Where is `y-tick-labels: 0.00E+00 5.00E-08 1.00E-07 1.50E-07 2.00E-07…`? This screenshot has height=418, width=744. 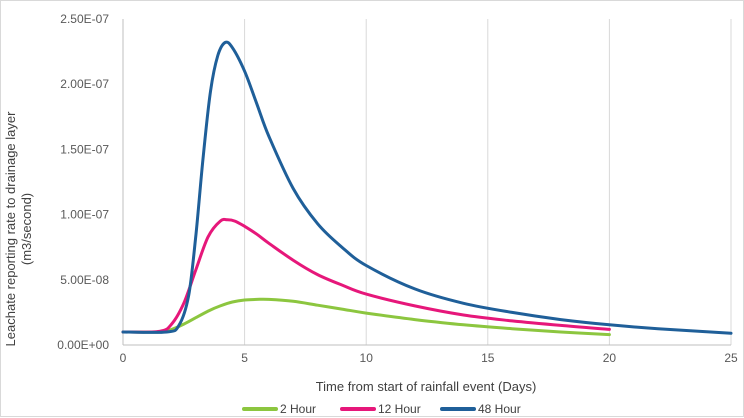
y-tick-labels: 0.00E+00 5.00E-08 1.00E-07 1.50E-07 2.00E-07… is located at coordinates (83, 182).